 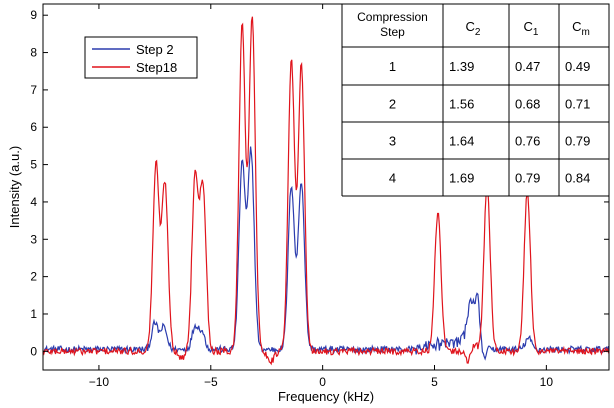 What do you see at coordinates (392, 104) in the screenshot?
I see `table-cell: 2` at bounding box center [392, 104].